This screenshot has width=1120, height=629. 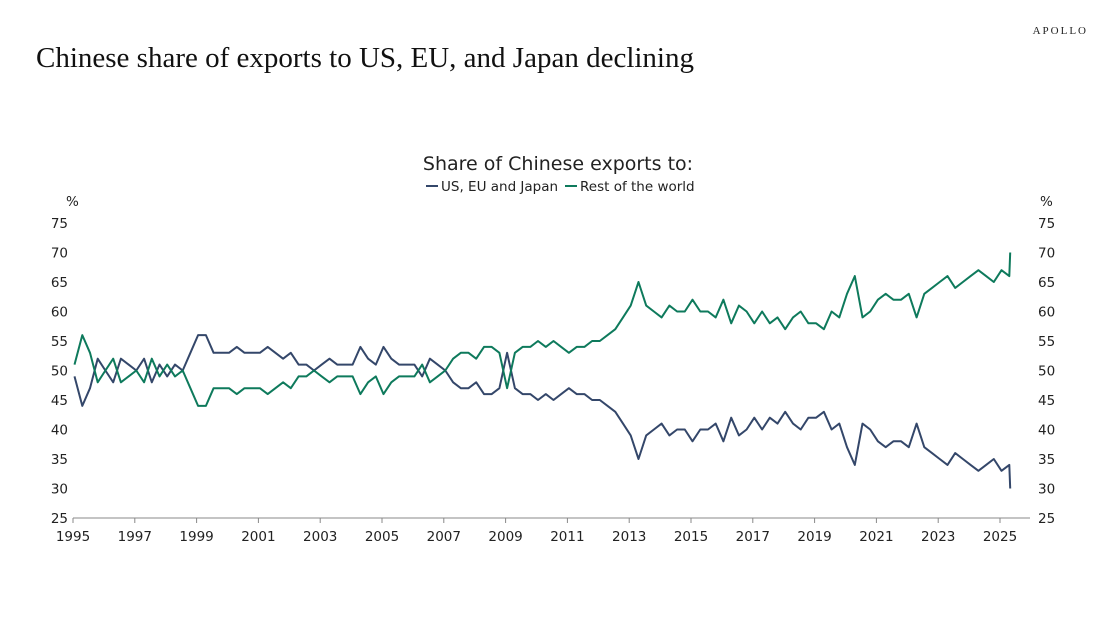 What do you see at coordinates (691, 537) in the screenshot?
I see `x-tick-label: 2015` at bounding box center [691, 537].